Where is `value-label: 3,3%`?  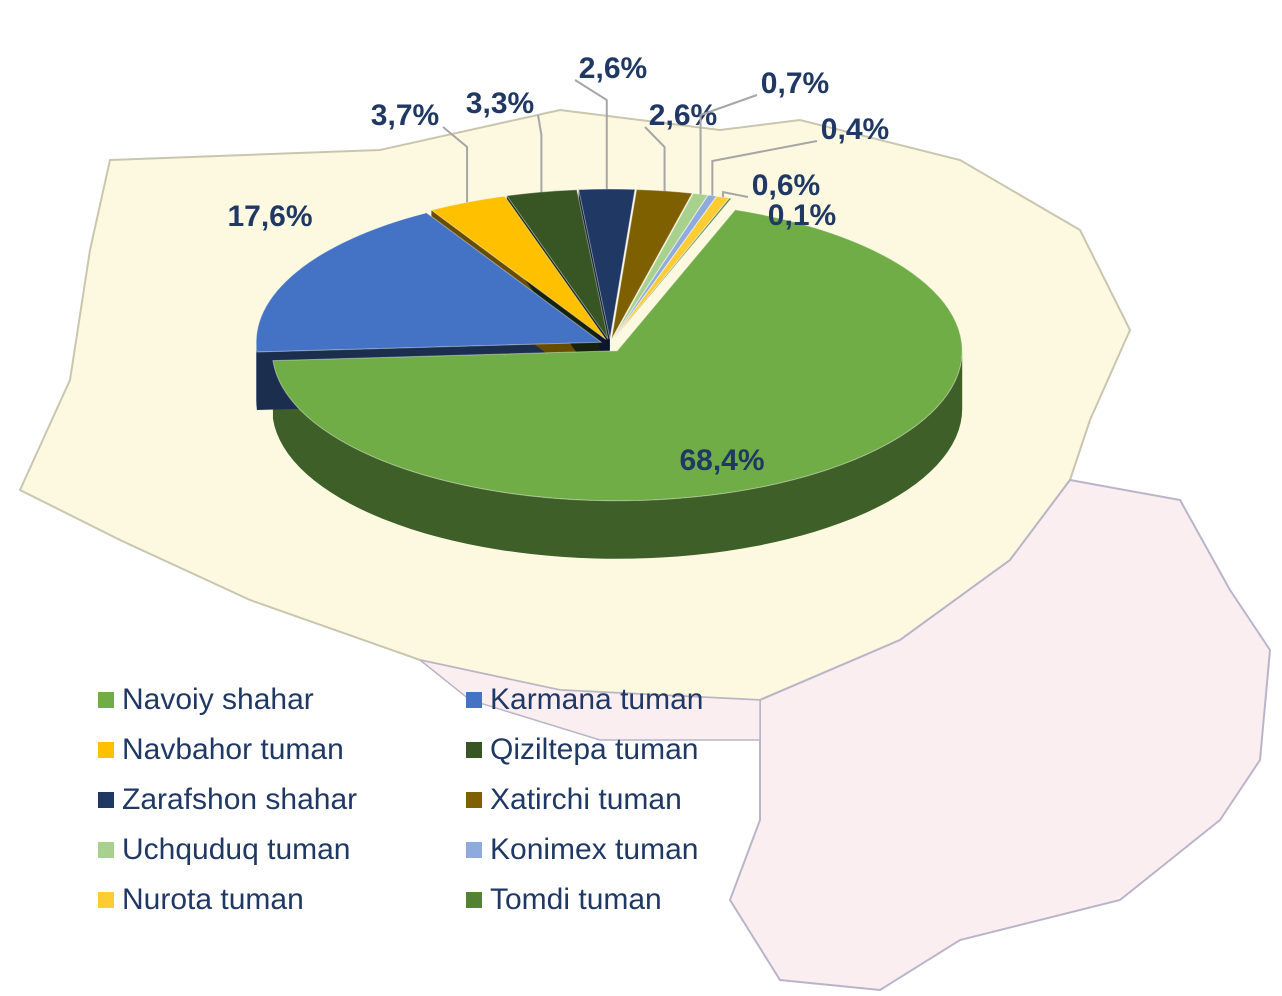
value-label: 3,3% is located at coordinates (500, 103).